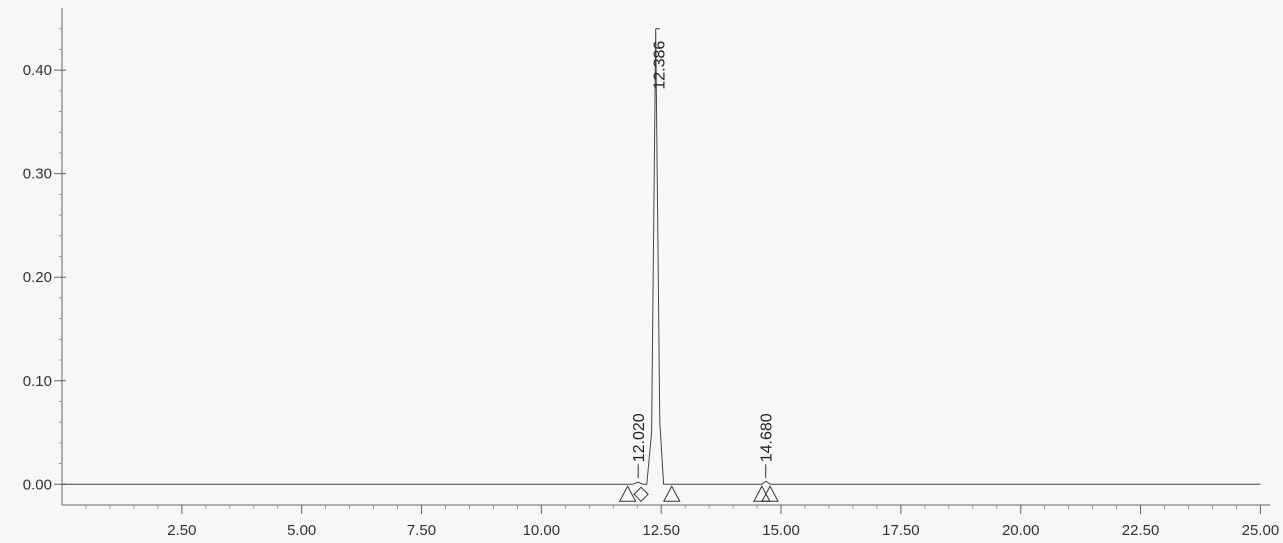 This screenshot has height=543, width=1283. I want to click on x-tick-label: 10.00, so click(542, 530).